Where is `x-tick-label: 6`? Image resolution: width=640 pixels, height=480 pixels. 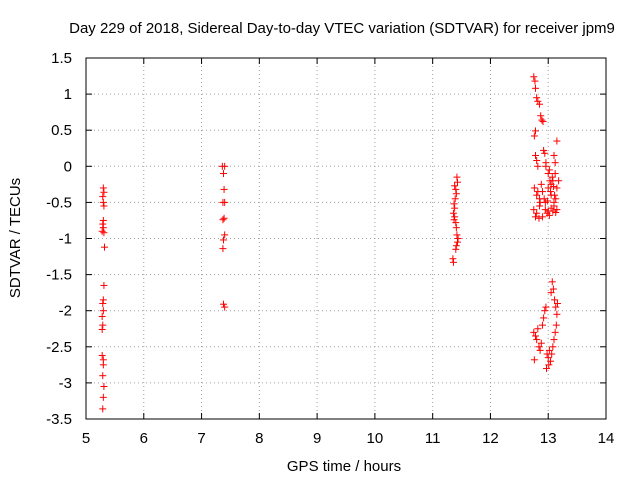
x-tick-label: 6 is located at coordinates (144, 438).